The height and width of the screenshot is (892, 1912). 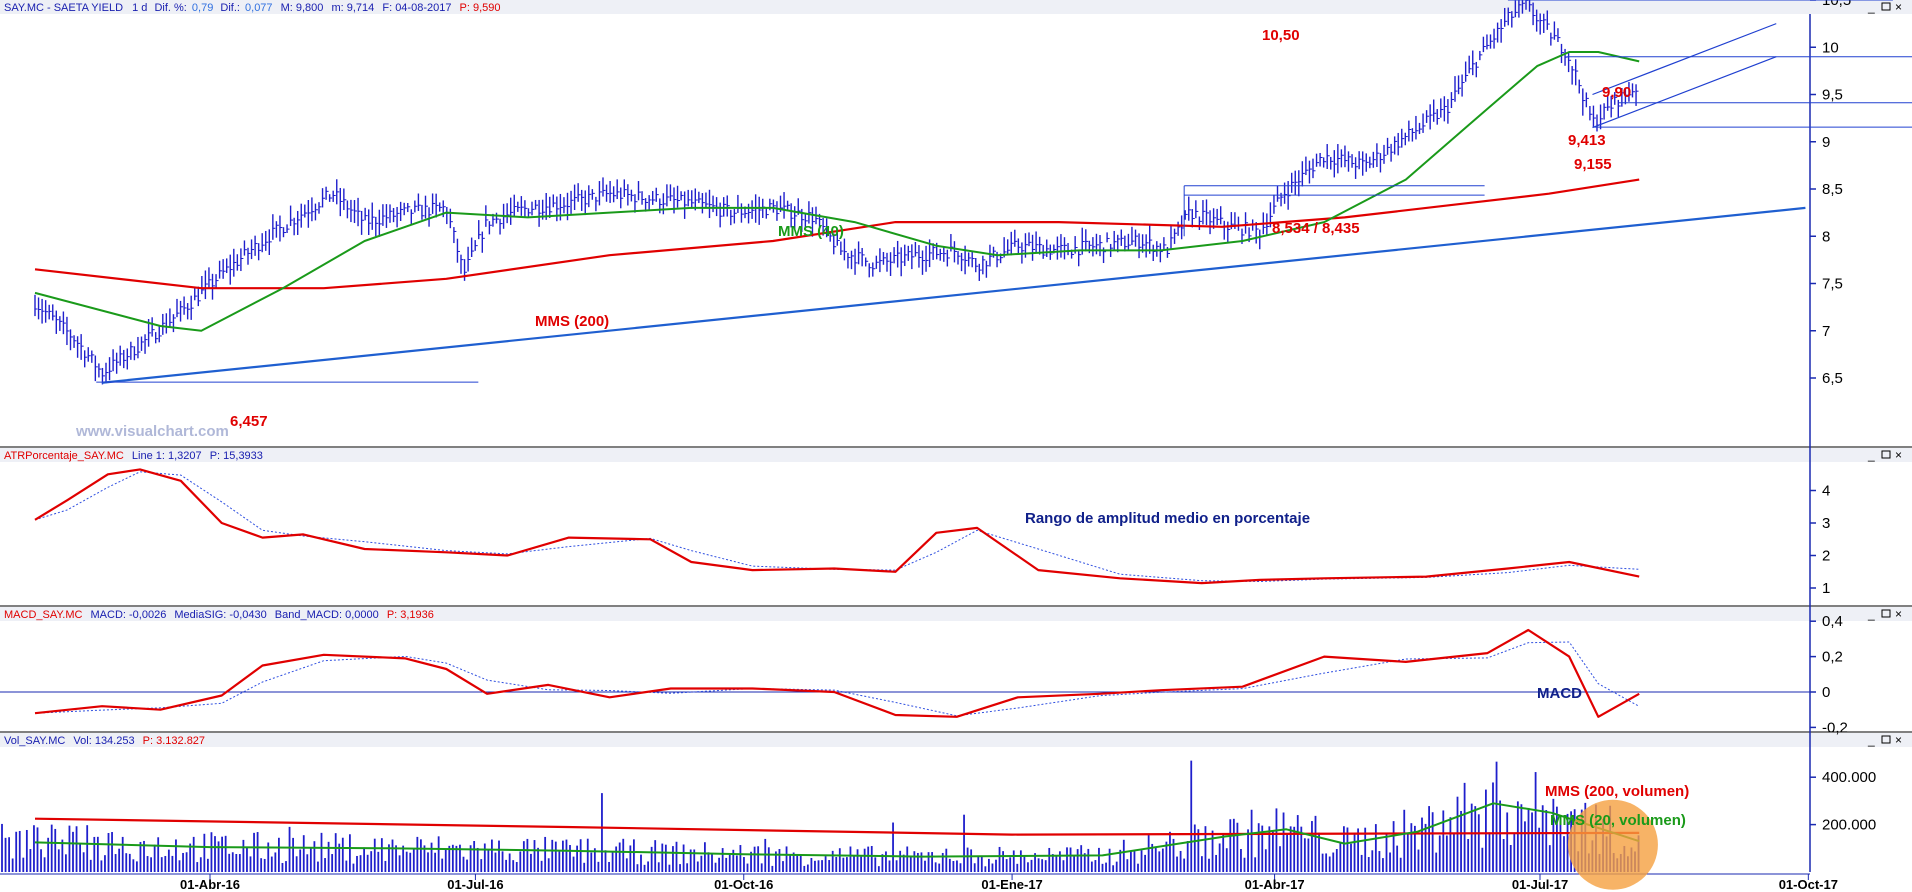 What do you see at coordinates (1616, 92) in the screenshot?
I see `annotation-level-990: 9,90` at bounding box center [1616, 92].